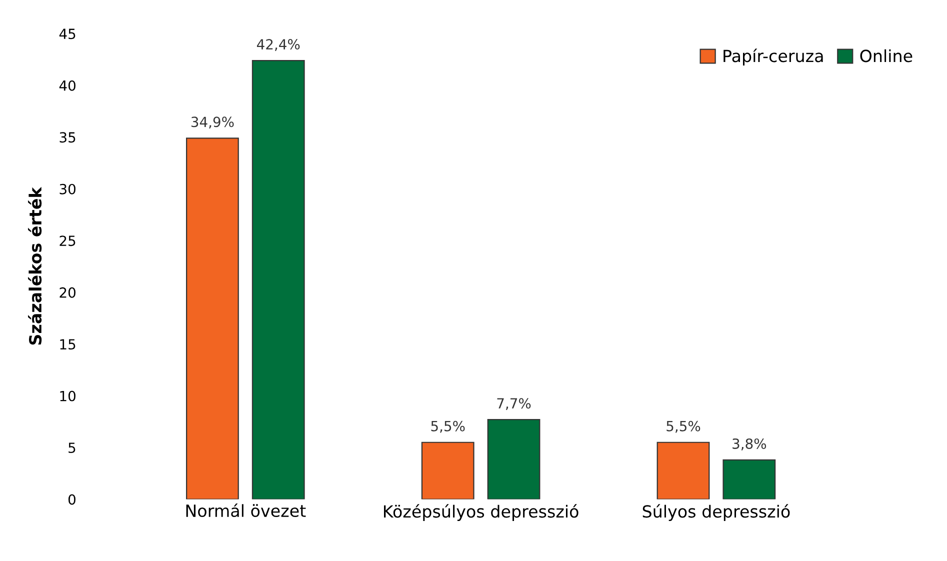  Describe the element at coordinates (278, 45) in the screenshot. I see `data-label: 42,4%` at that location.